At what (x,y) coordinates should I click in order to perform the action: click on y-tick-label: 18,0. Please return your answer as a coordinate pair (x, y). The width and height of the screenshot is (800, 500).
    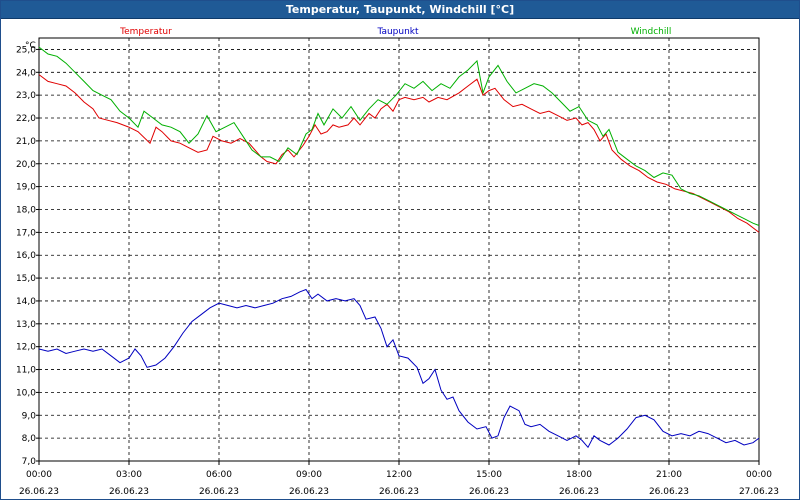
    Looking at the image, I should click on (26, 210).